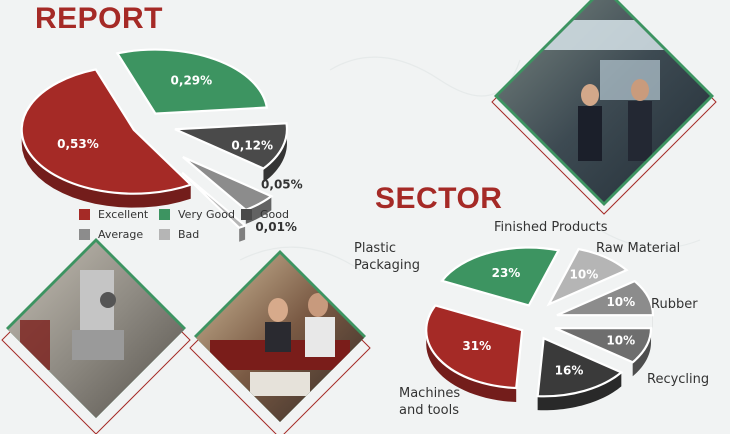 This screenshot has width=730, height=434. Describe the element at coordinates (620, 302) in the screenshot. I see `pie-value-label-raw-material: 10%` at that location.